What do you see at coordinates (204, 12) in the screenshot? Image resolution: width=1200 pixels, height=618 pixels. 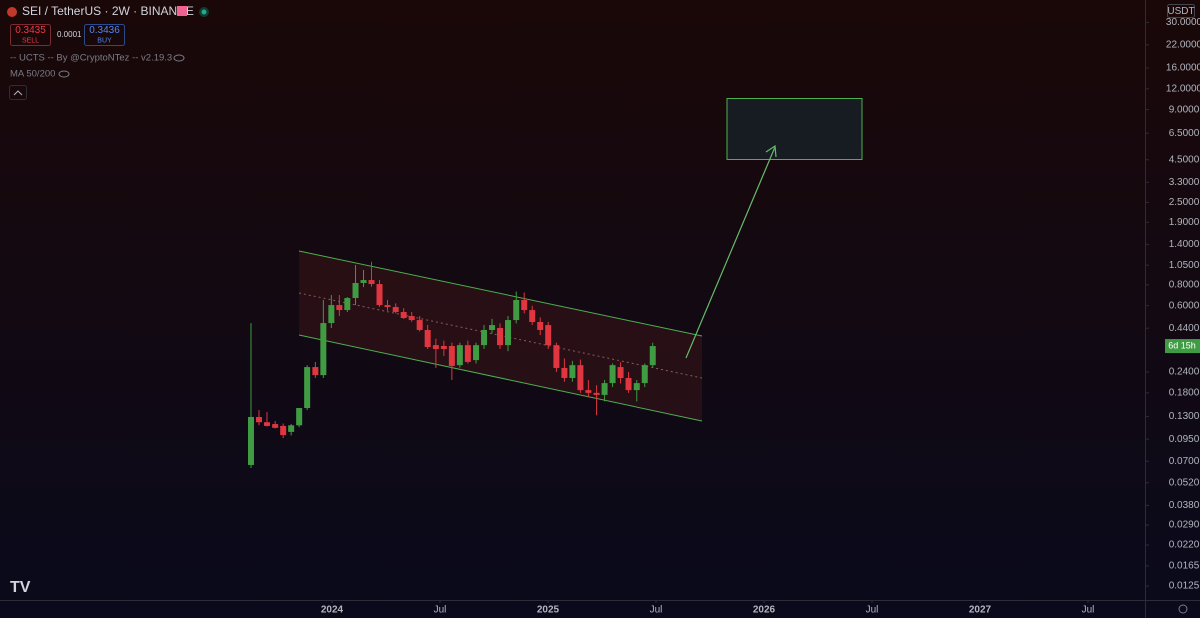 I see `market-status-dot` at bounding box center [204, 12].